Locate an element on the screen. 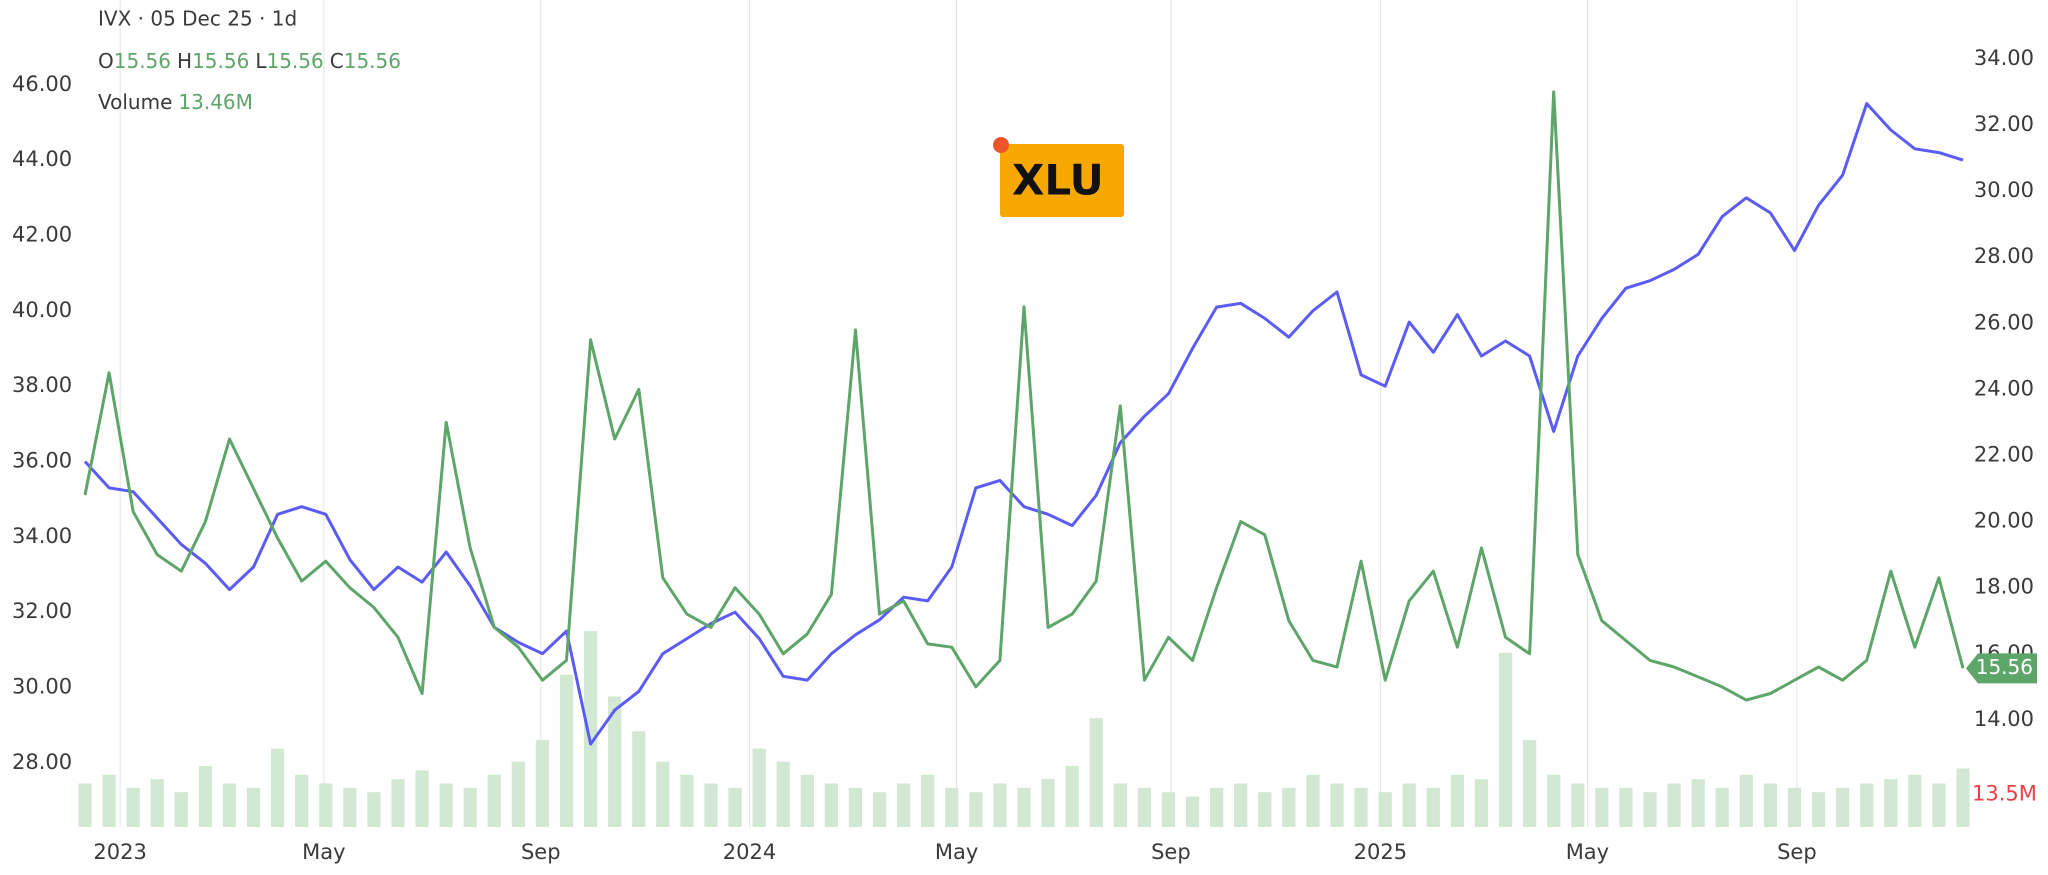  series-label: XLU is located at coordinates (1058, 180).